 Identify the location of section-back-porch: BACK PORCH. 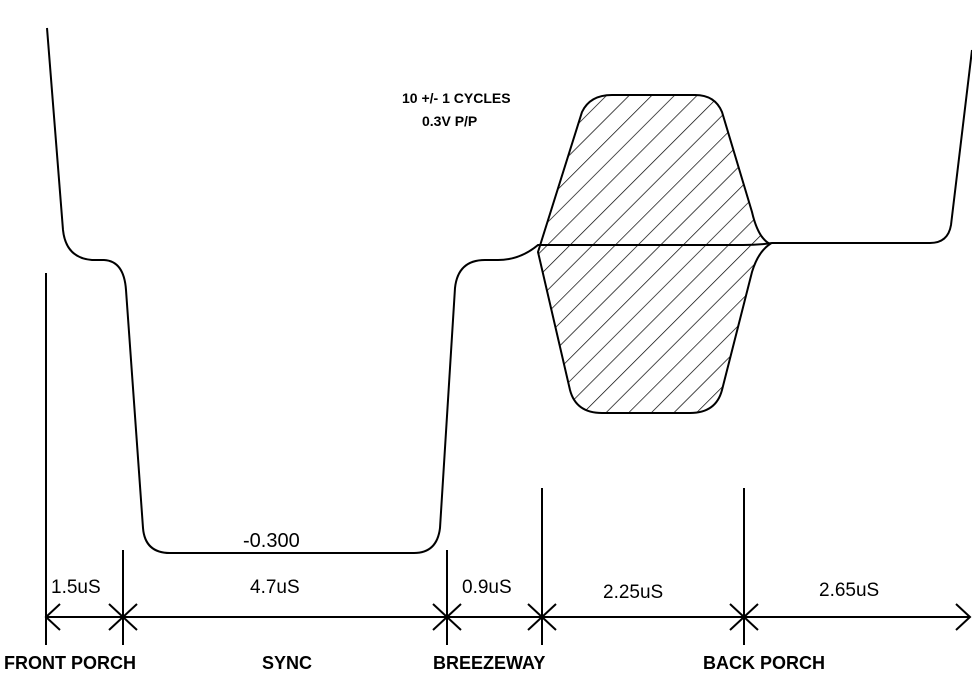
(764, 663).